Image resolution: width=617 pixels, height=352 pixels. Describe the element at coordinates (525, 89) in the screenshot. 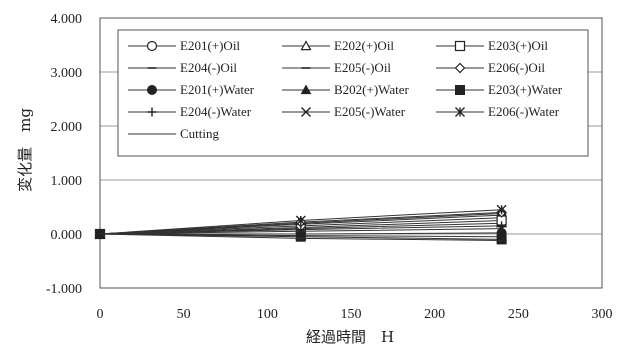

I see `legend-label: E203(+)Water` at that location.